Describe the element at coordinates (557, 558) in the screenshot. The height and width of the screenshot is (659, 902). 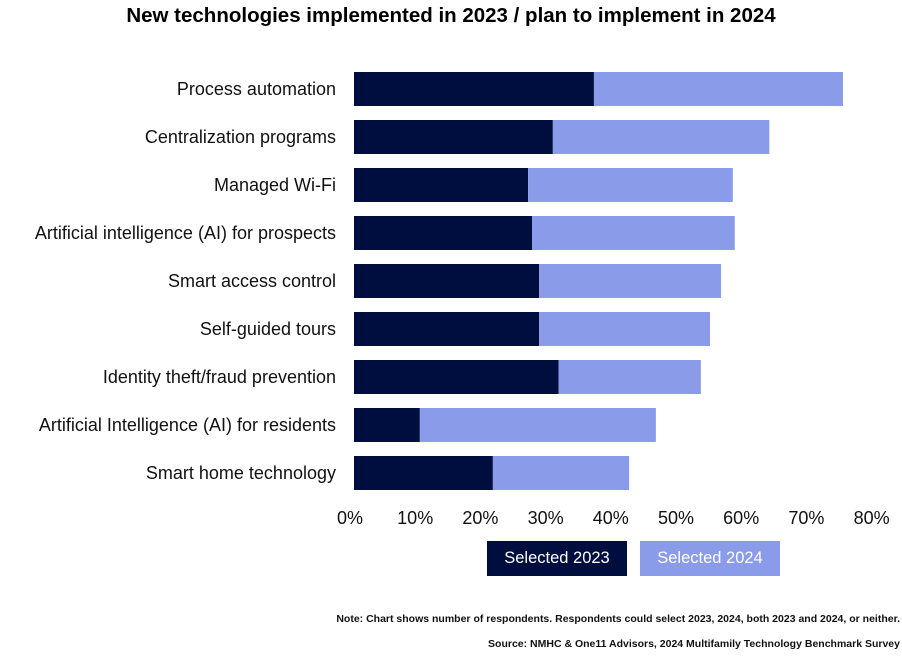
I see `legend-item-2023: Selected 2023` at that location.